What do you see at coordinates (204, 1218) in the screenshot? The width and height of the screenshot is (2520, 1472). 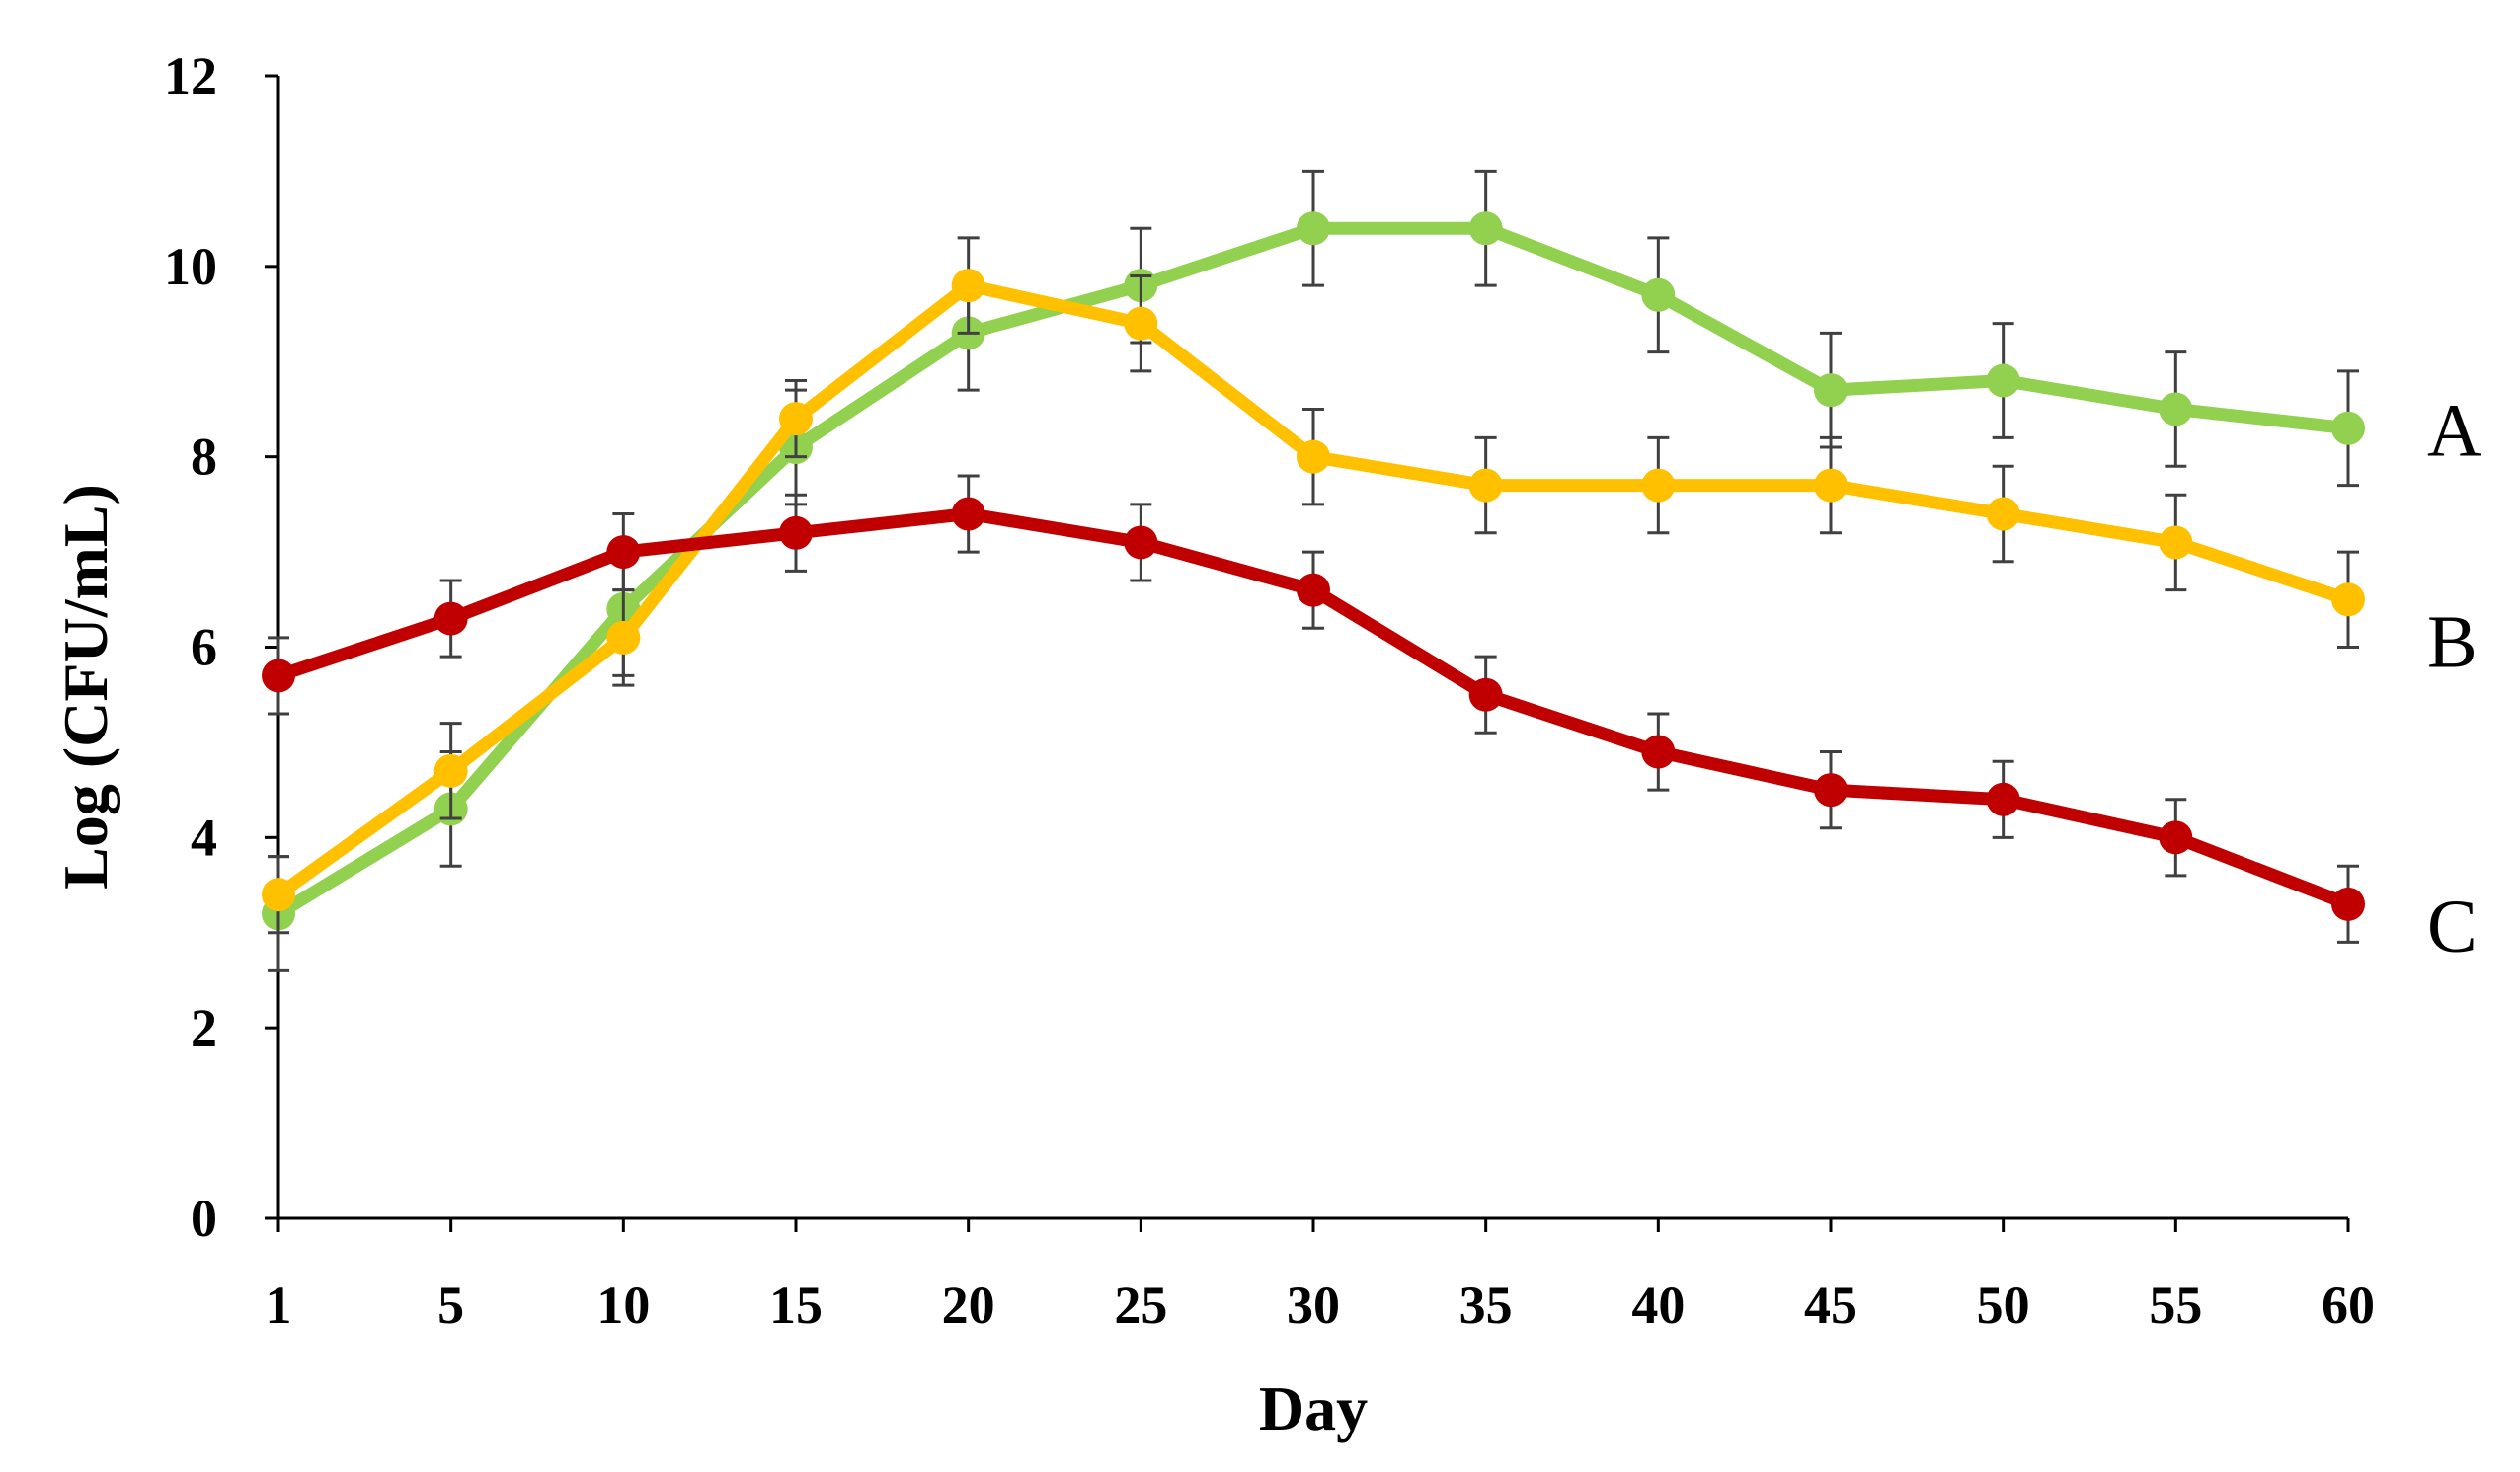 I see `y-tick-label: 0` at bounding box center [204, 1218].